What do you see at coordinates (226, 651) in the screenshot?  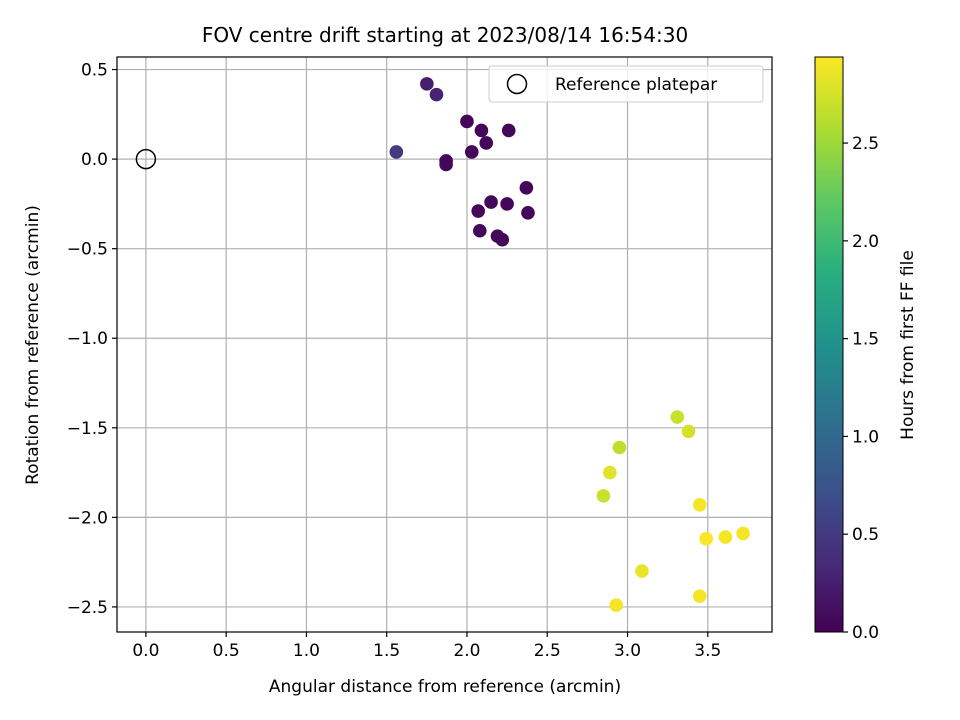 I see `x-tick-label: 0.5` at bounding box center [226, 651].